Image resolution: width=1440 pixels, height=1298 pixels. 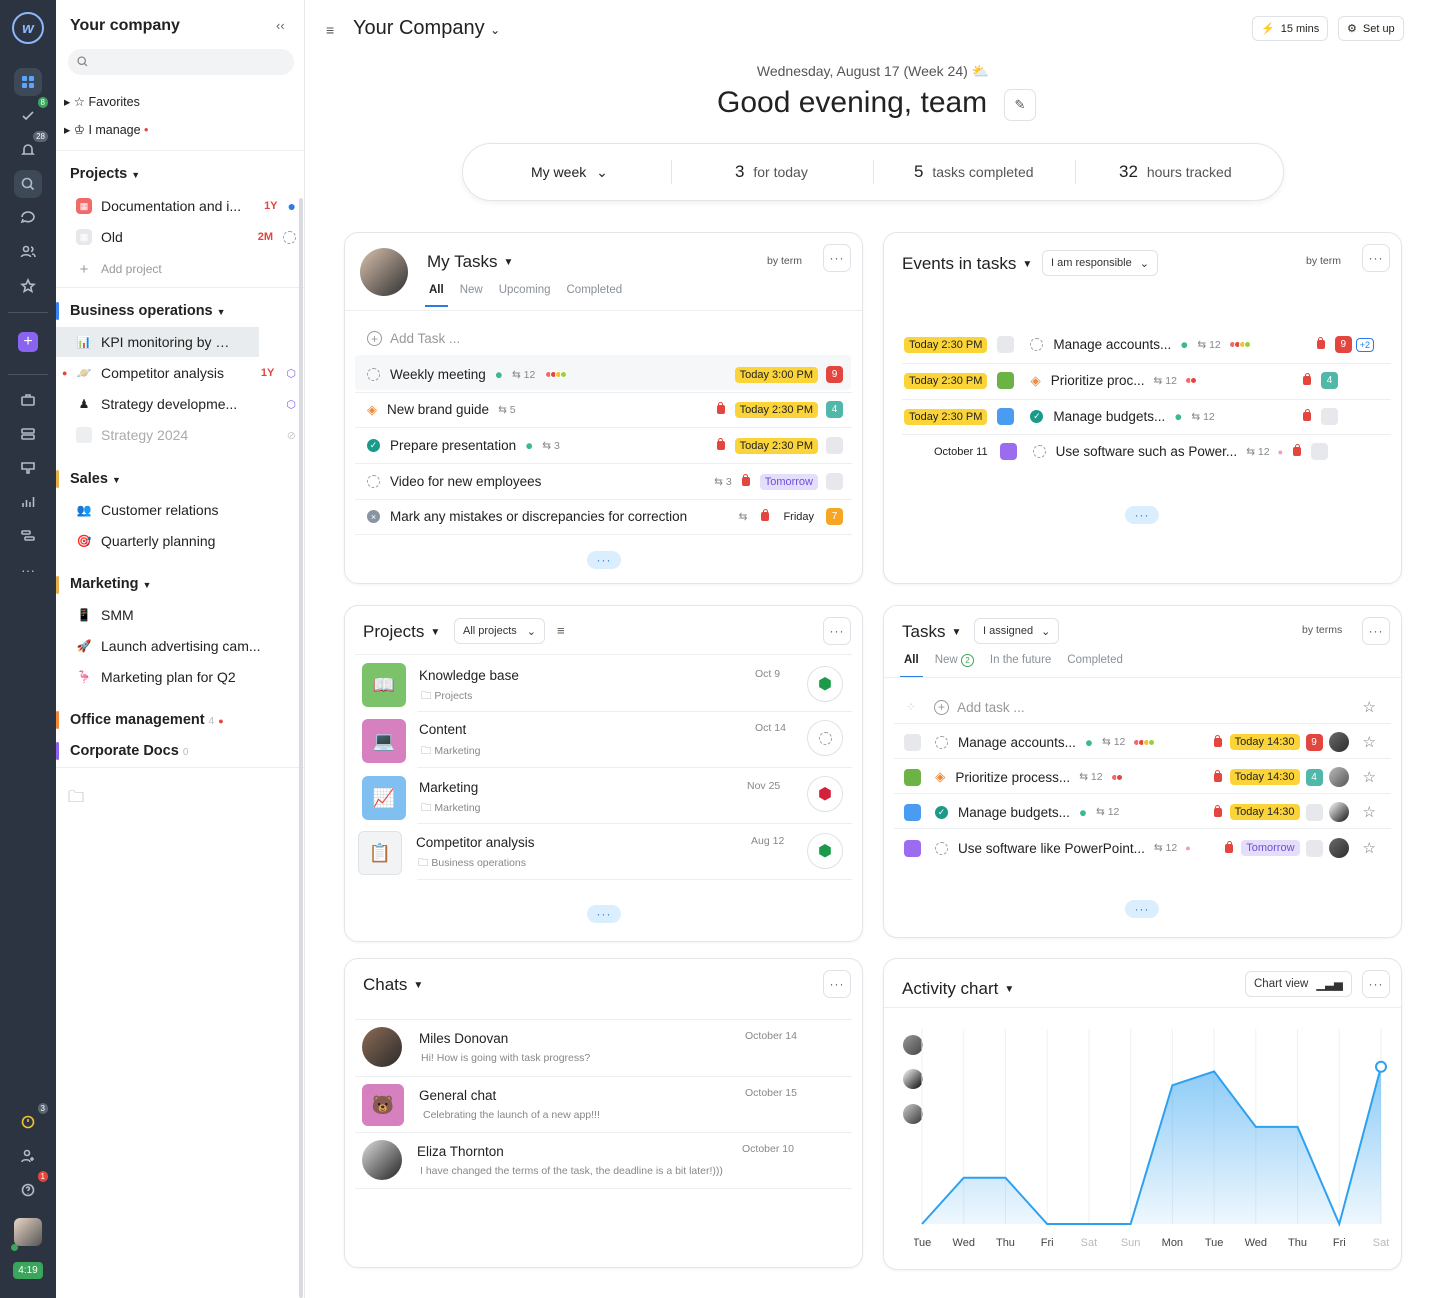 What do you see at coordinates (28, 1232) in the screenshot?
I see `user-avatar` at bounding box center [28, 1232].